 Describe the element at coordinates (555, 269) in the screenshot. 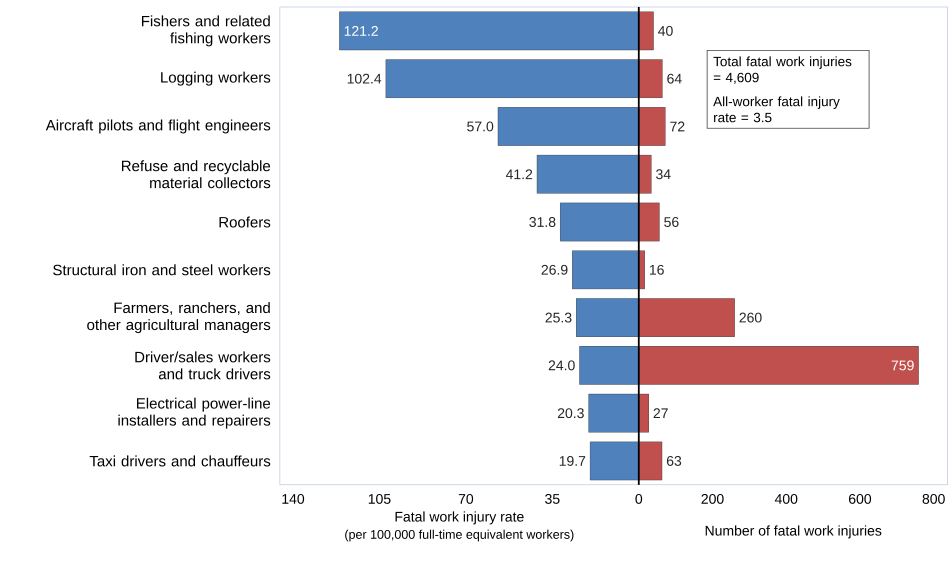

I see `data-label: 26.9` at that location.